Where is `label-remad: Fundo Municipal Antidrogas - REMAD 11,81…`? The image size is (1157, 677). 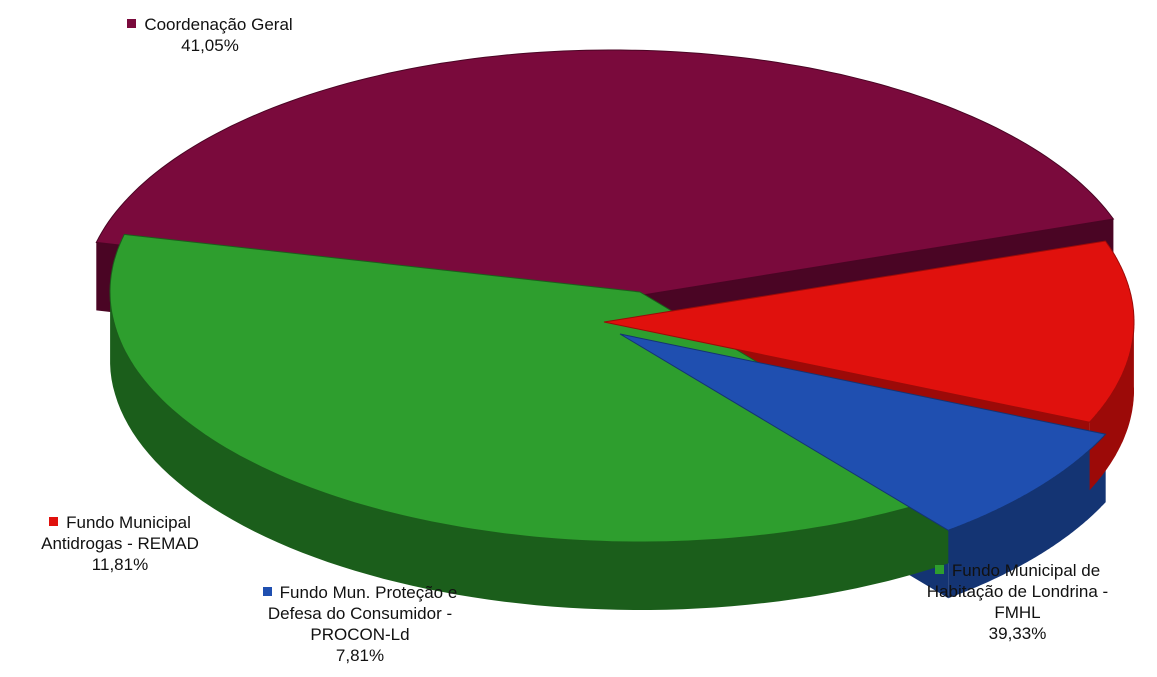
label-remad: Fundo Municipal Antidrogas - REMAD 11,81… is located at coordinates (120, 543).